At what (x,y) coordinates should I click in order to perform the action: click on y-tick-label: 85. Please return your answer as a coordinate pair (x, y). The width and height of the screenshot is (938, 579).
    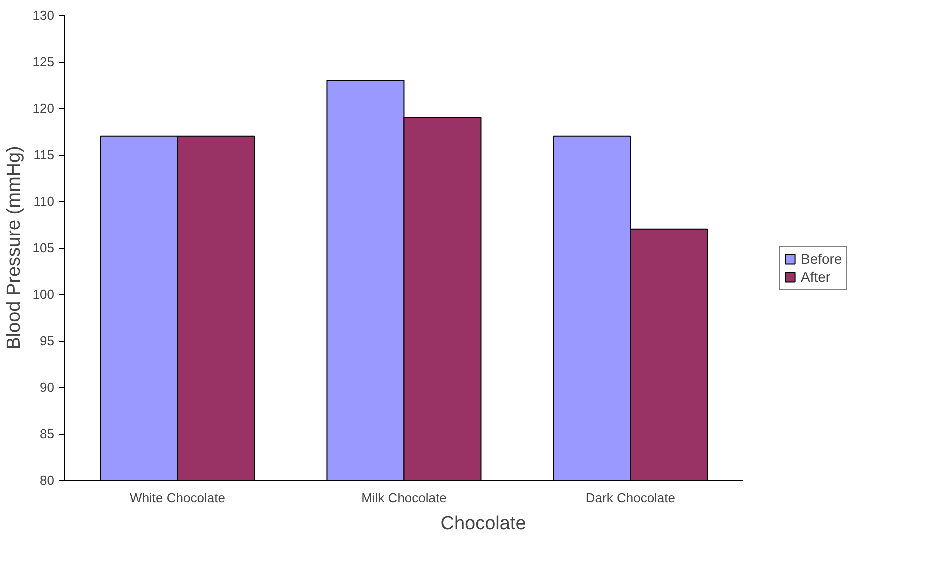
    Looking at the image, I should click on (47, 434).